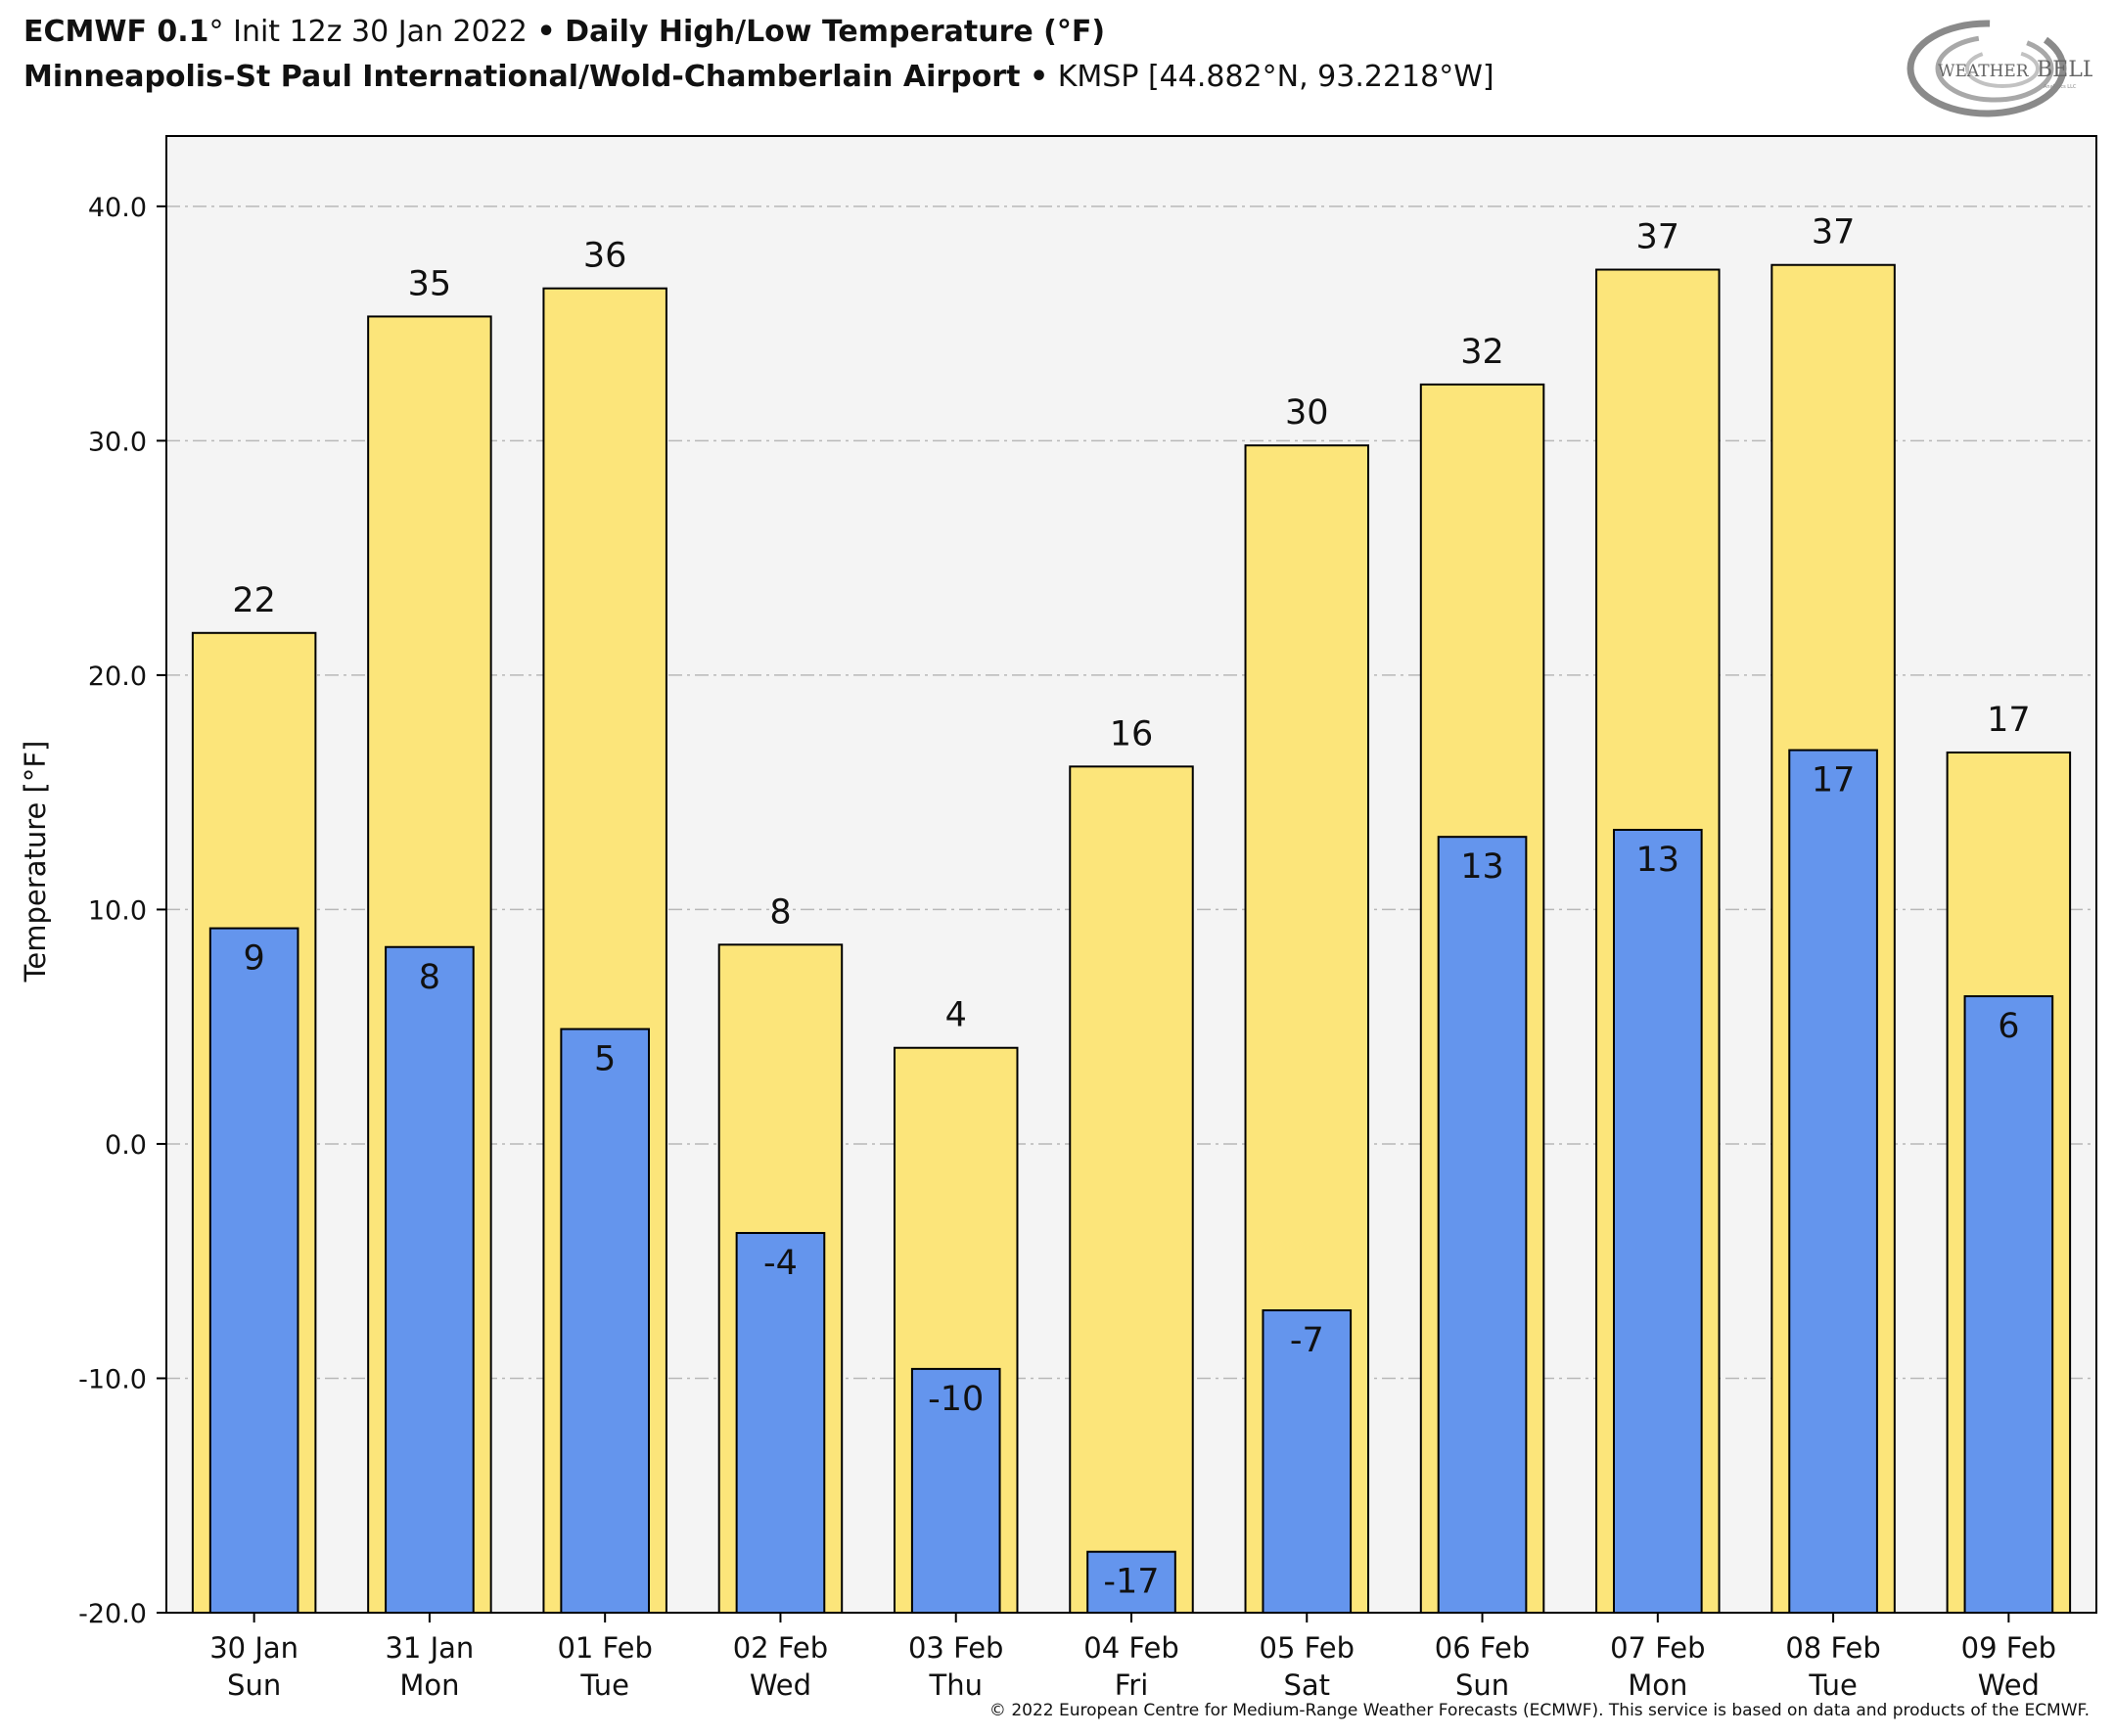 The height and width of the screenshot is (1736, 2114). What do you see at coordinates (112, 1614) in the screenshot?
I see `y-tick-label: -20.0` at bounding box center [112, 1614].